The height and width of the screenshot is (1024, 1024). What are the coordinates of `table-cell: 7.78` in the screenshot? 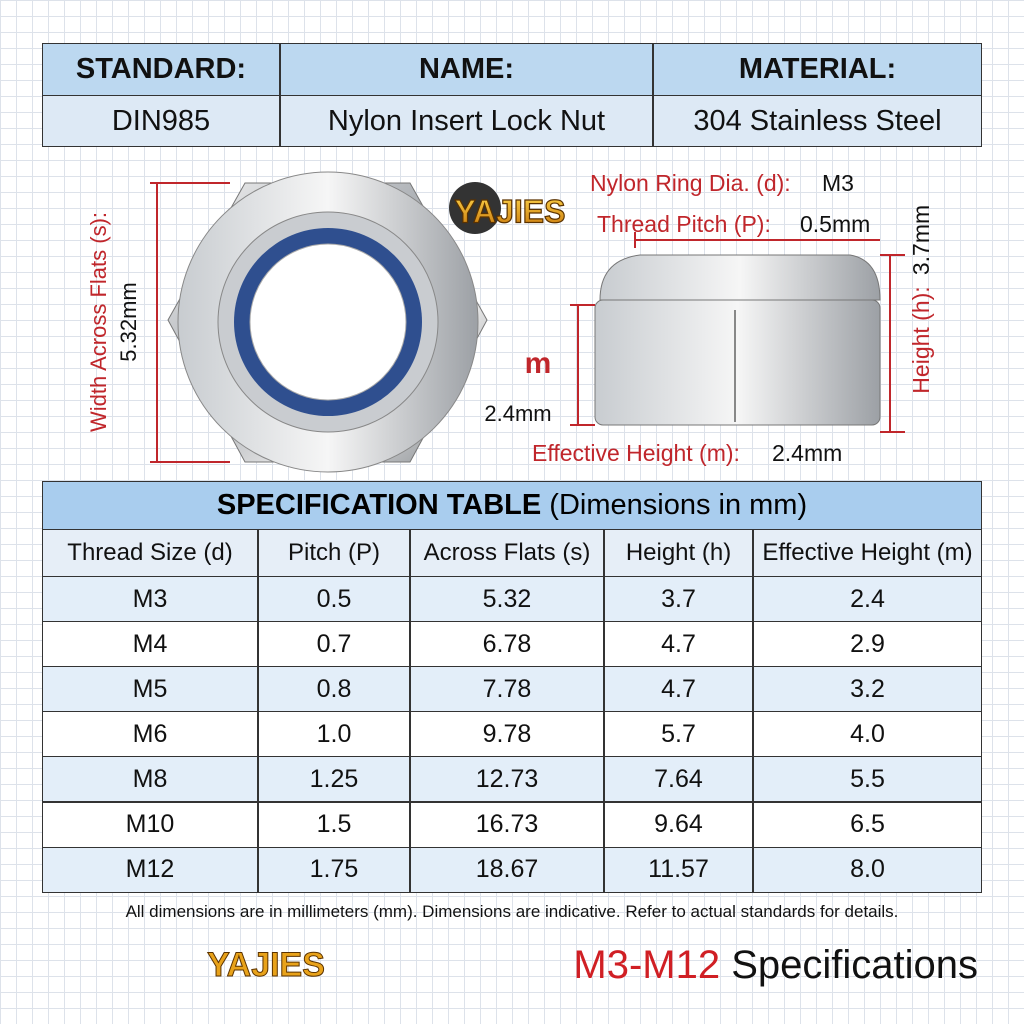 It's located at (507, 689).